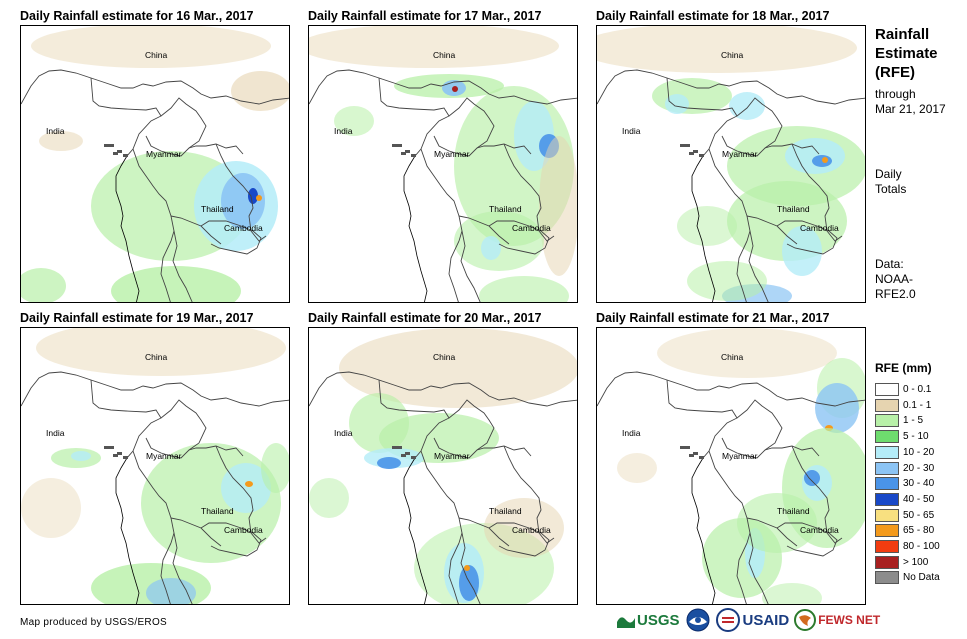 Image resolution: width=967 pixels, height=639 pixels. Describe the element at coordinates (698, 620) in the screenshot. I see `noaa-logo-icon` at that location.